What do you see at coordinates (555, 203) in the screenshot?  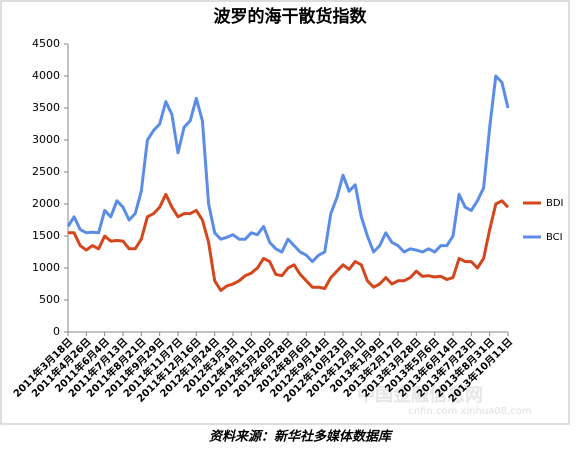 I see `legend-label: BDI` at bounding box center [555, 203].